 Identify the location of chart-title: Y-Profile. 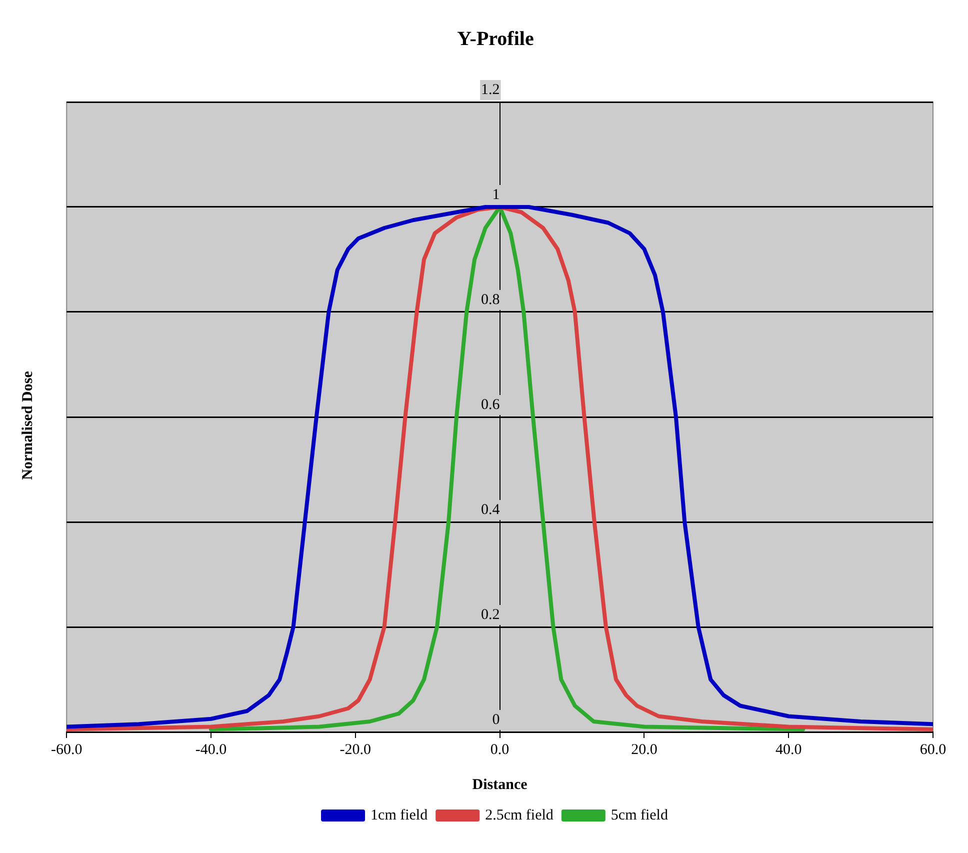
(495, 39).